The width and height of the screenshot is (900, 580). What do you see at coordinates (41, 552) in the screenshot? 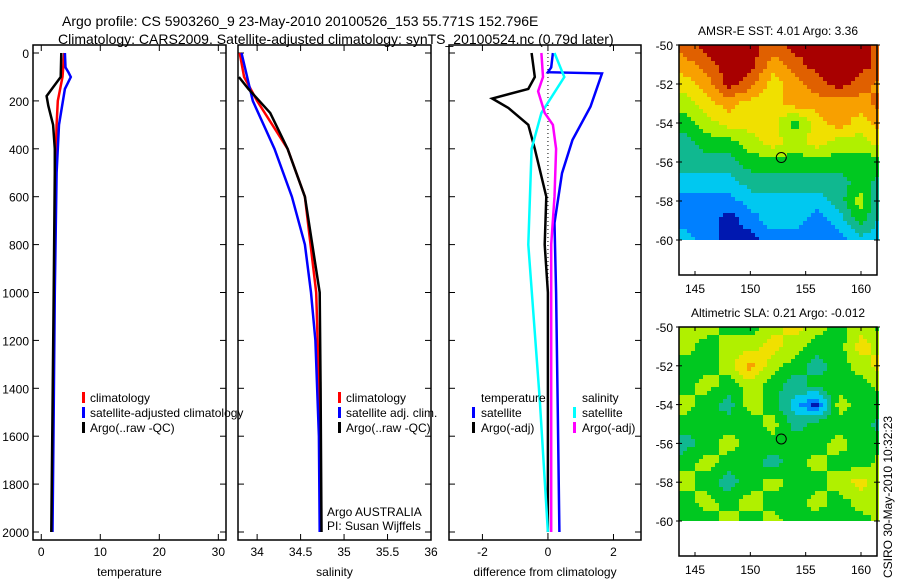
I see `x-tick-label: 0` at bounding box center [41, 552].